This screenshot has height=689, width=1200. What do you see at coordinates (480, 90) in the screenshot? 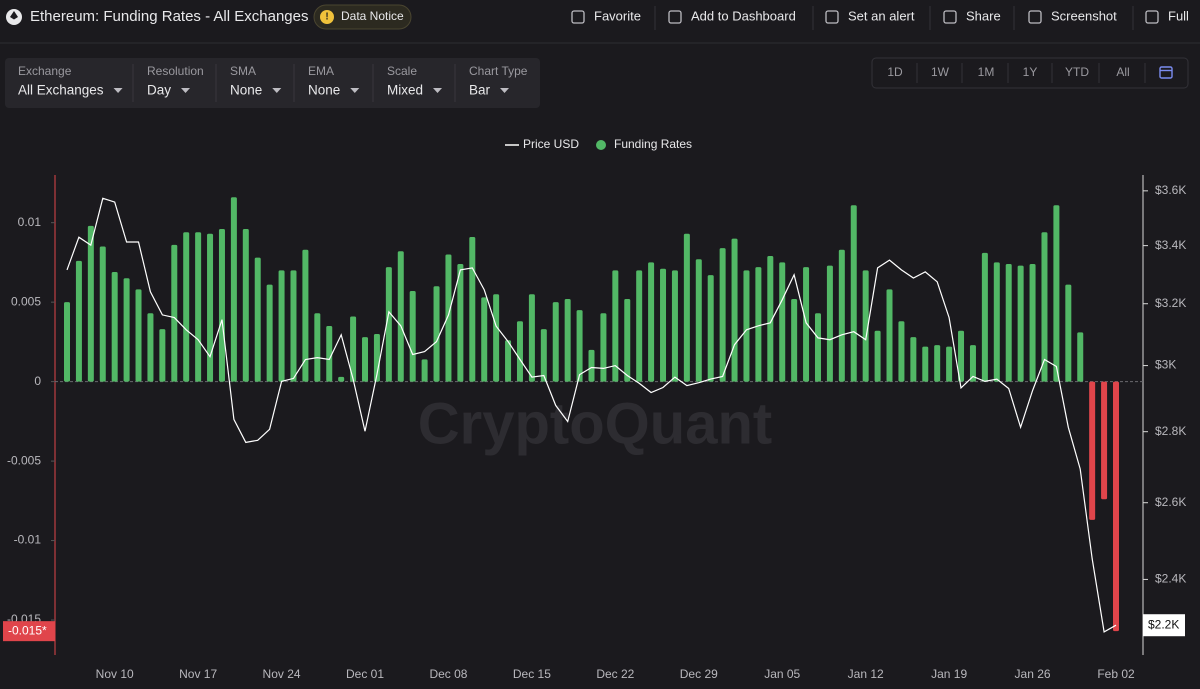
I see `control-value: Bar` at bounding box center [480, 90].